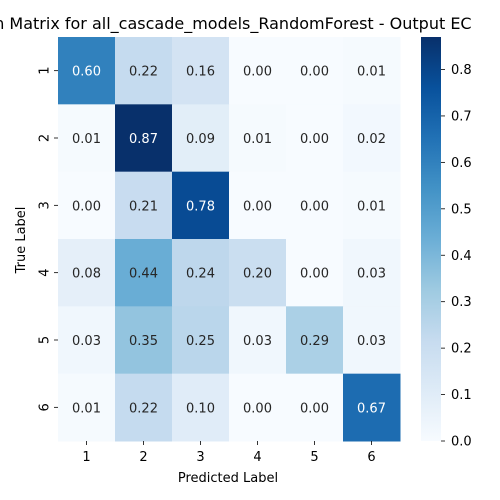 This screenshot has height=500, width=500. I want to click on x-tick-label: 1, so click(86, 457).